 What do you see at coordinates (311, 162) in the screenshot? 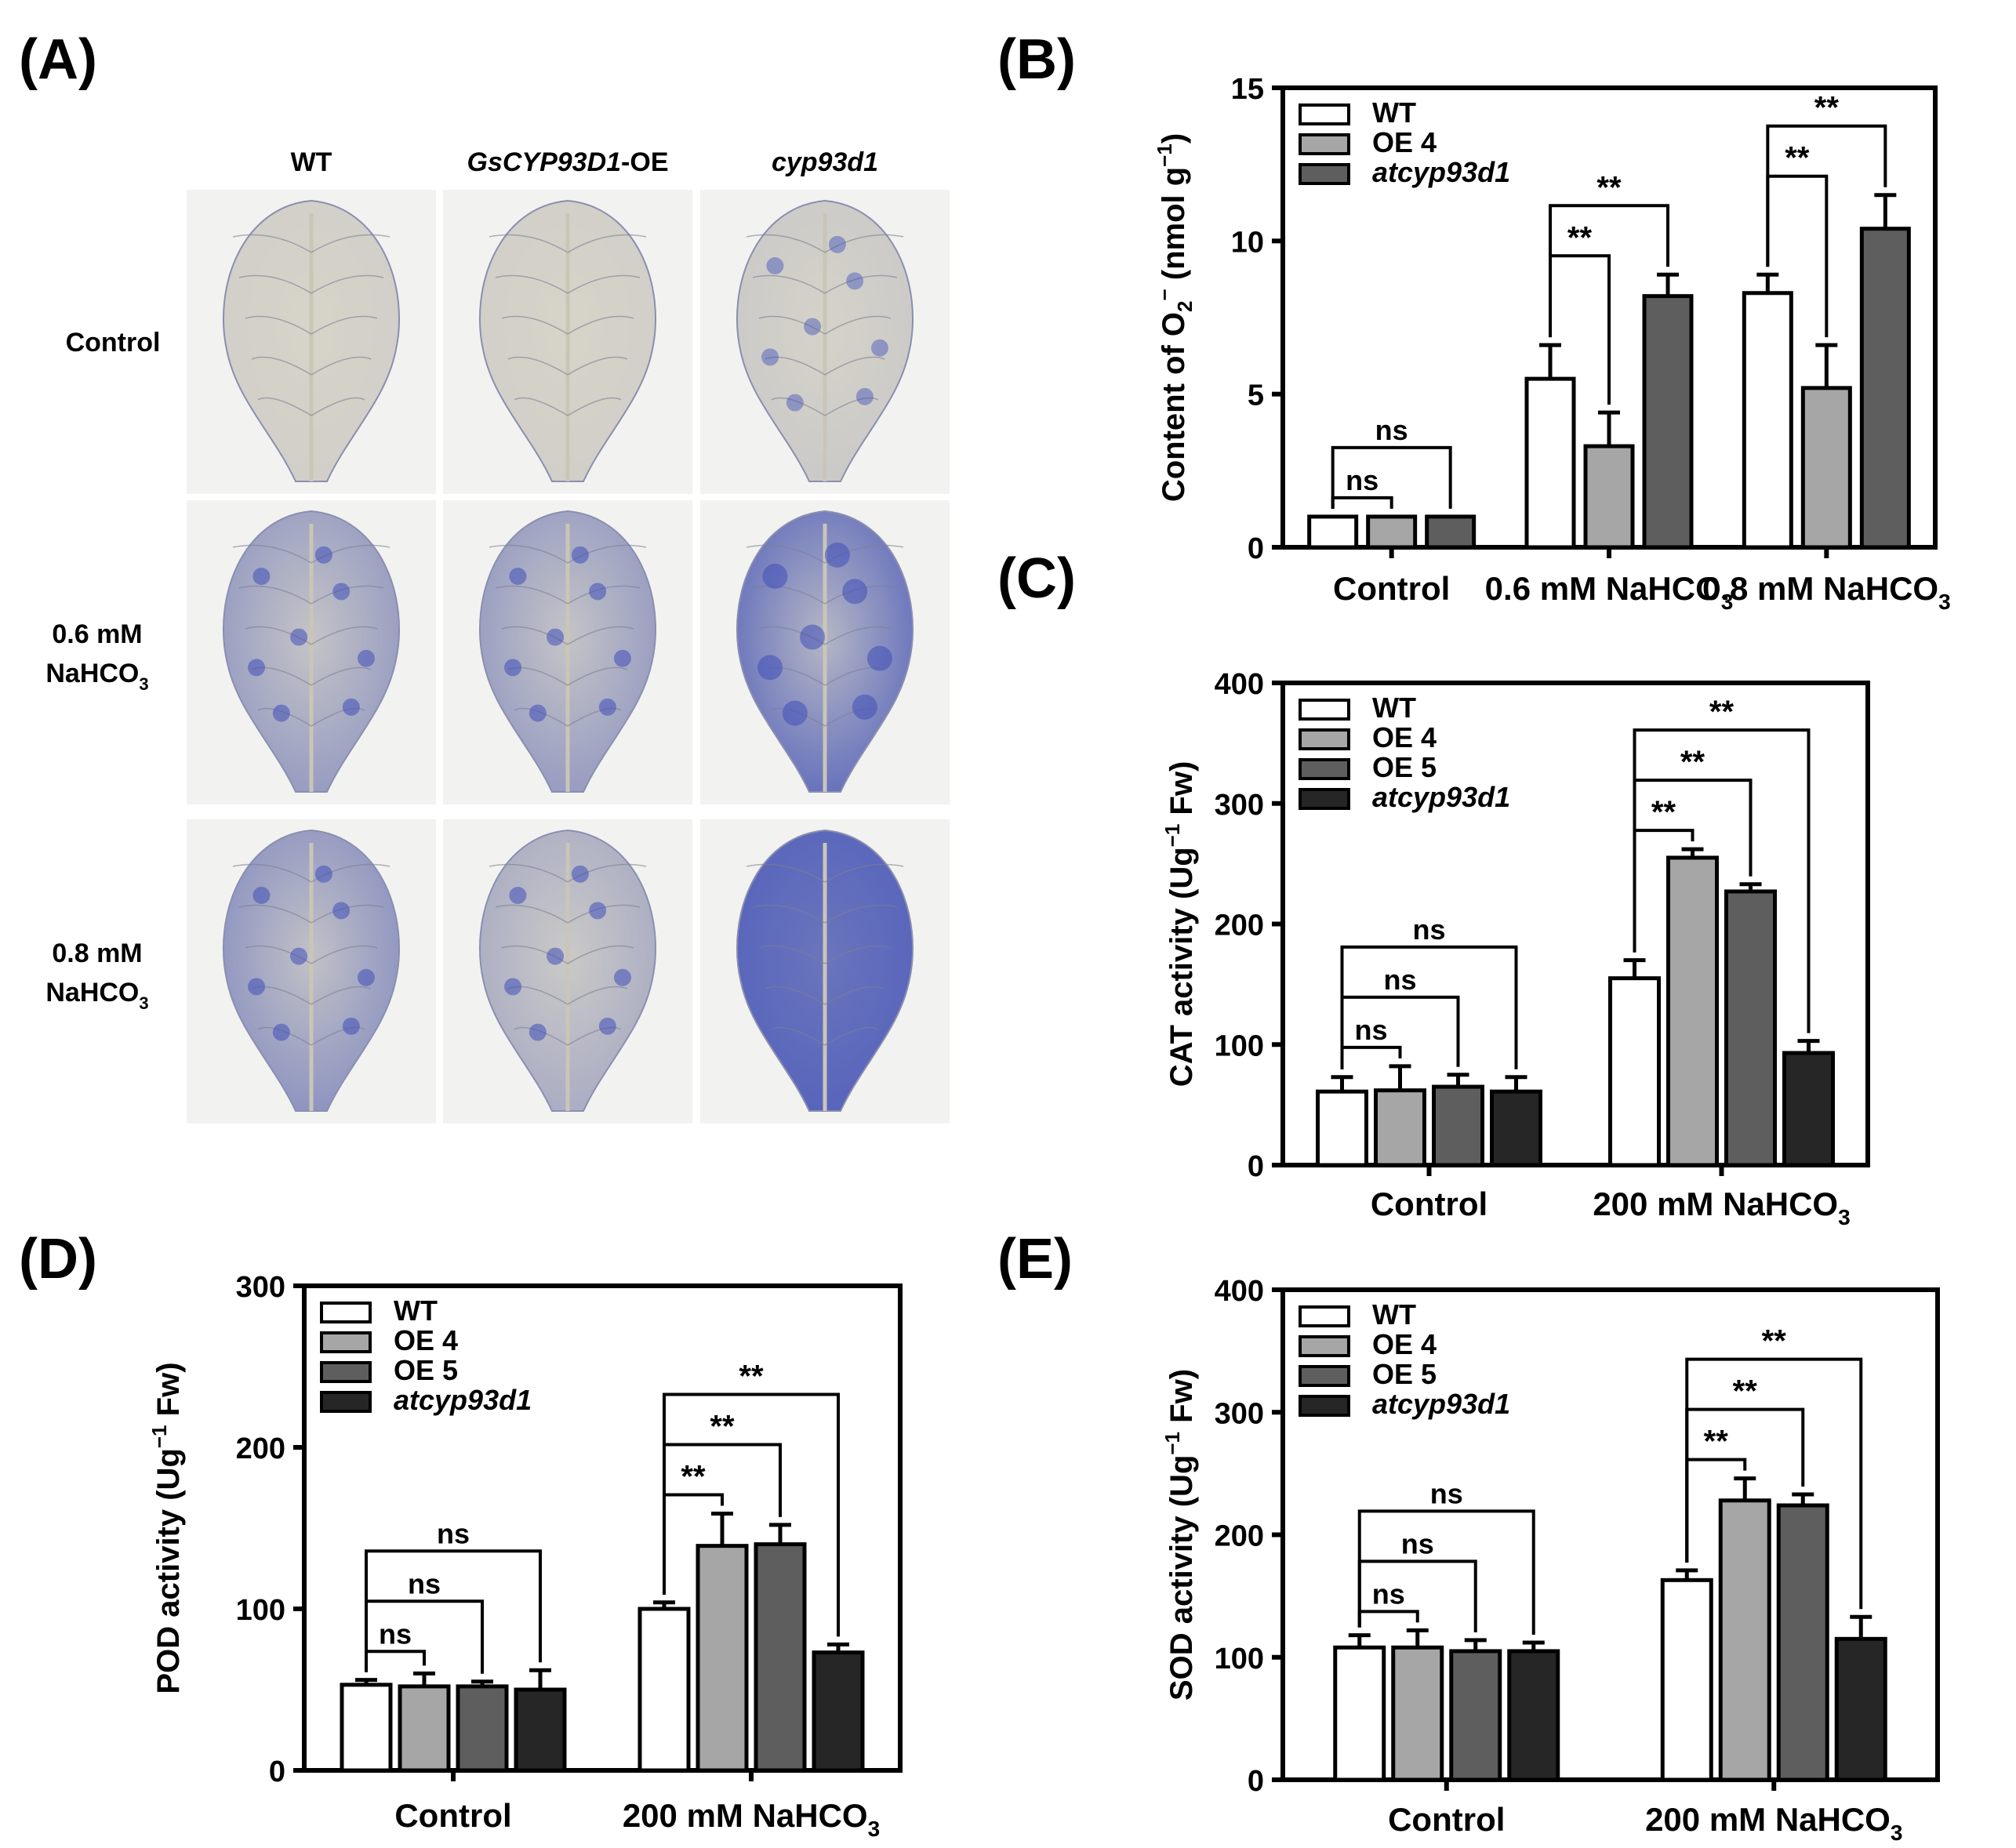
I see `column-header-0: WT` at bounding box center [311, 162].